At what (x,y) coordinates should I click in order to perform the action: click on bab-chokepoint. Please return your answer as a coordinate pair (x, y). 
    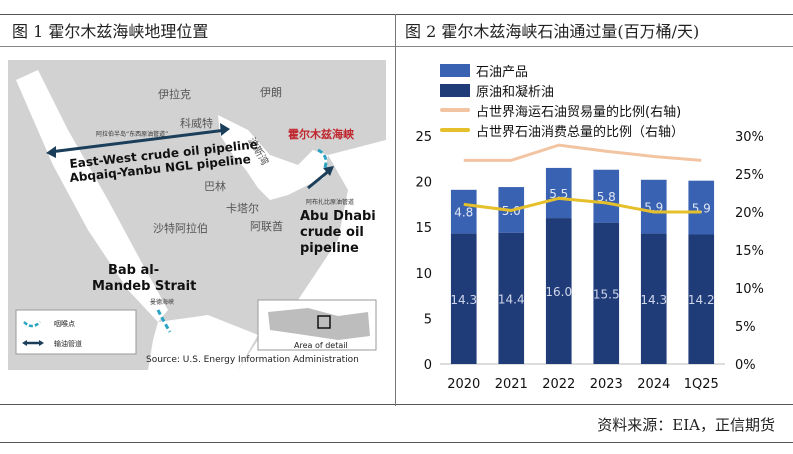
    Looking at the image, I should click on (164, 321).